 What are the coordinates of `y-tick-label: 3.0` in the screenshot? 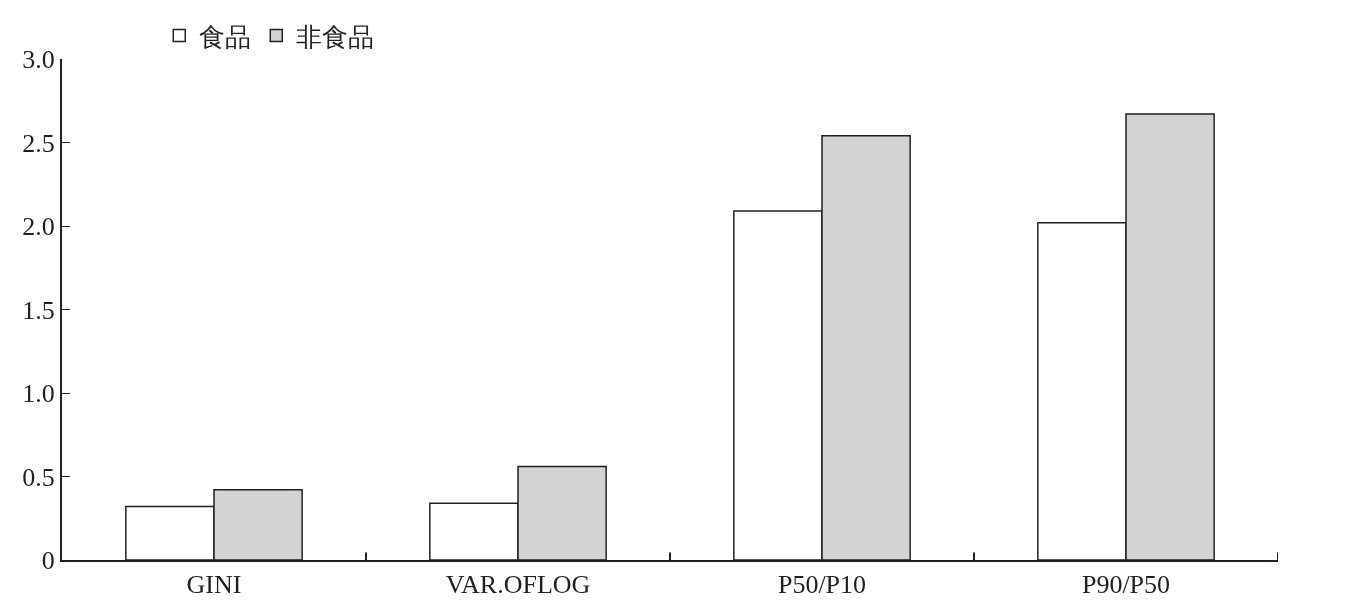 It's located at (38, 60).